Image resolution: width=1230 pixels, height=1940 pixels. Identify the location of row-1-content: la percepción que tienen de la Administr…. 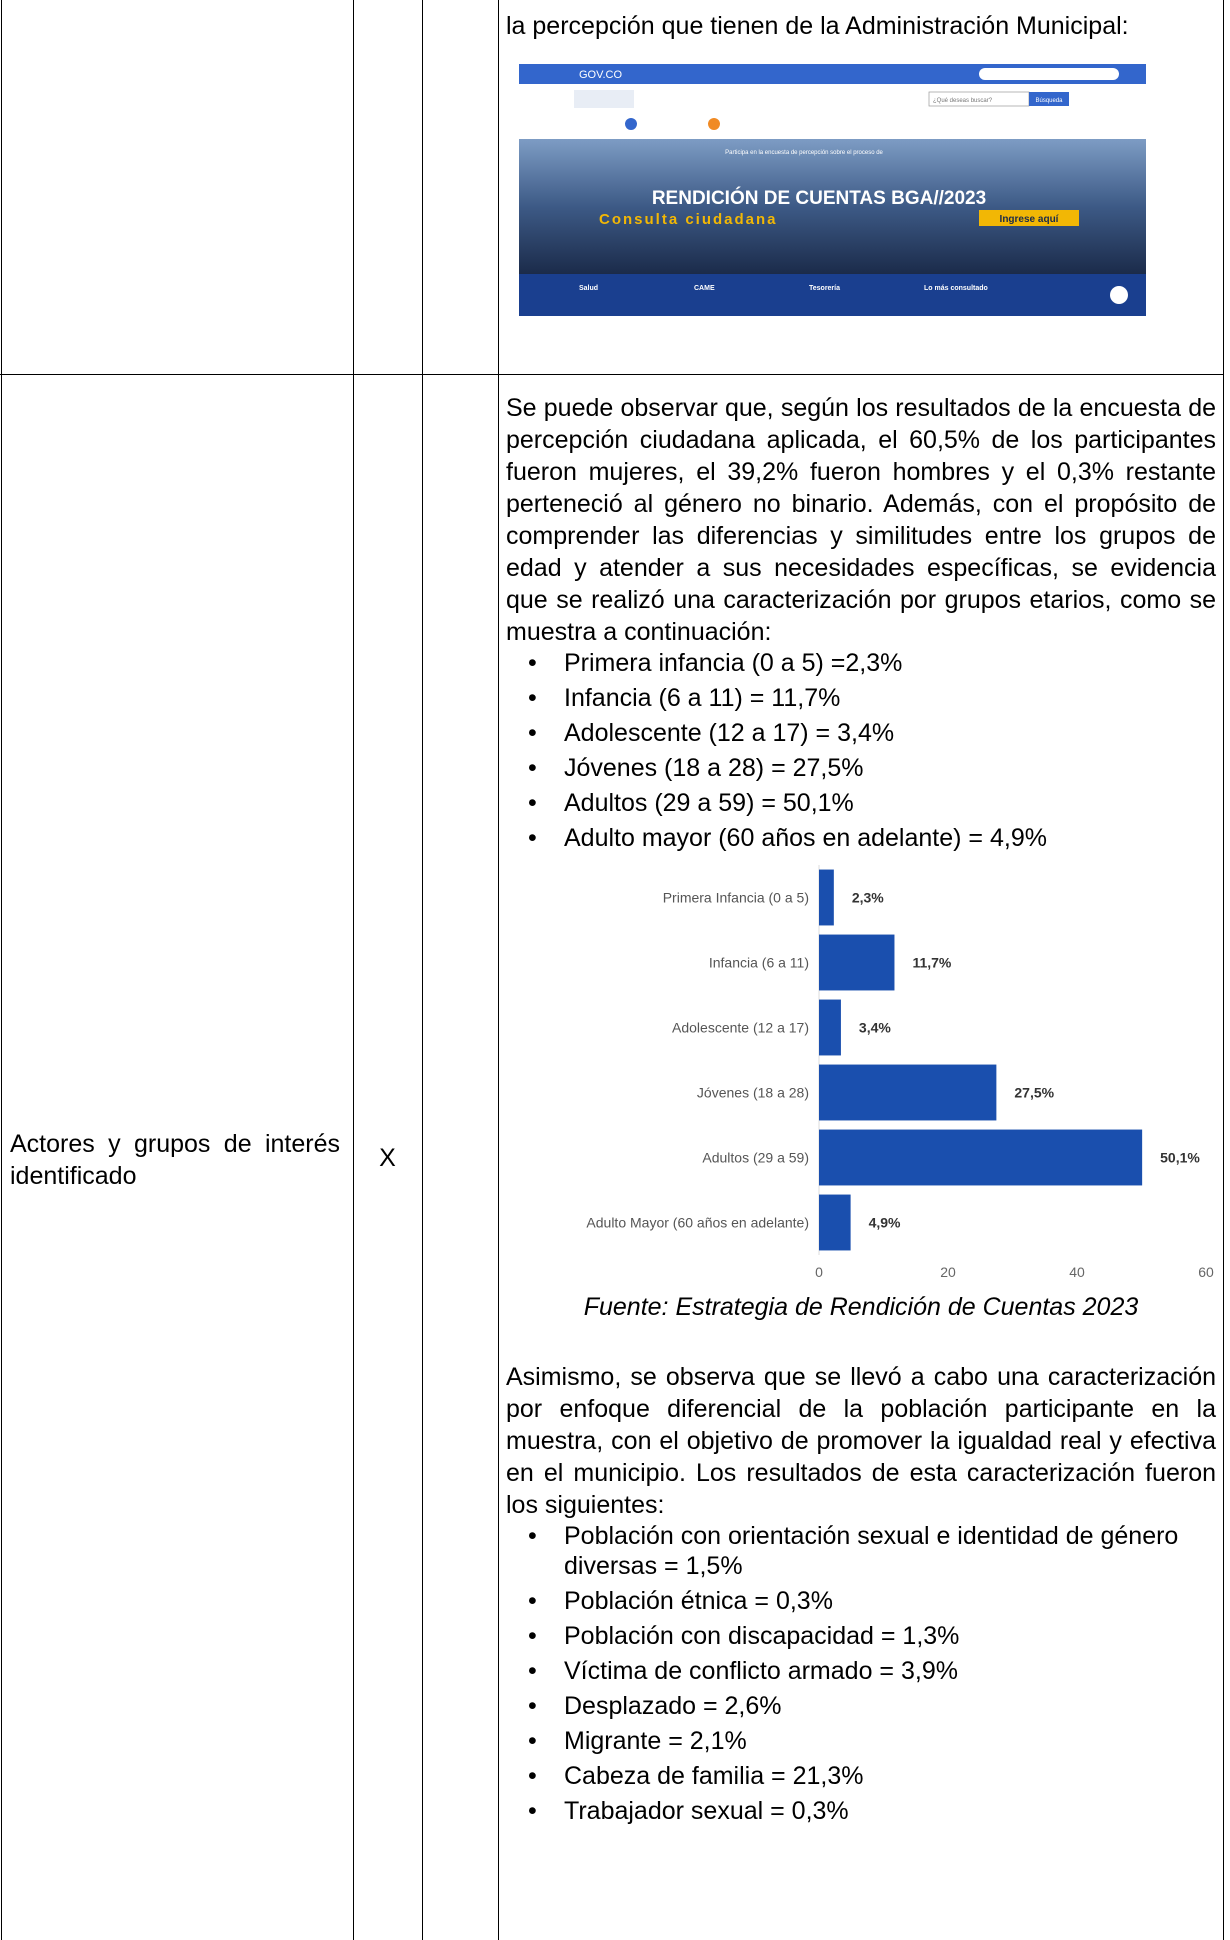
(861, 163).